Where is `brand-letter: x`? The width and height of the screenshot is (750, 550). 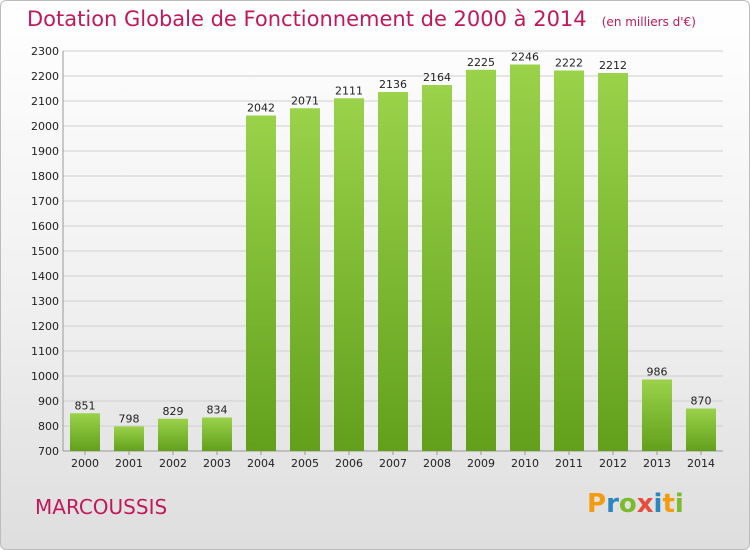
brand-letter: x is located at coordinates (645, 504).